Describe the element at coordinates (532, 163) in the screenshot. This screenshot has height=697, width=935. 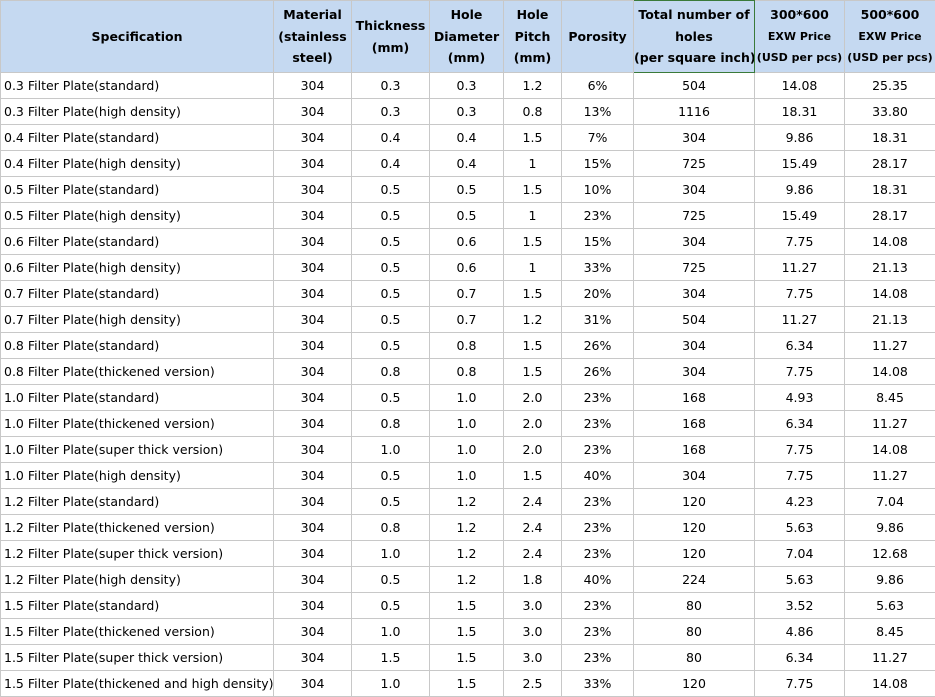
I see `cell-hole-pitch: 1` at that location.